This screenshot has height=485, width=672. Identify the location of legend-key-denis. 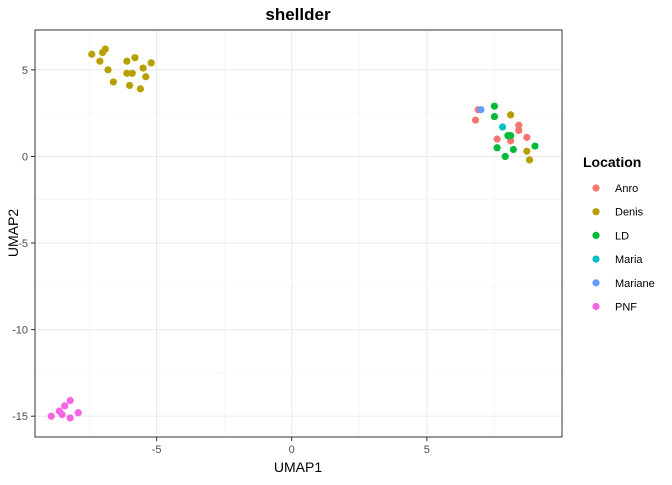
(596, 212).